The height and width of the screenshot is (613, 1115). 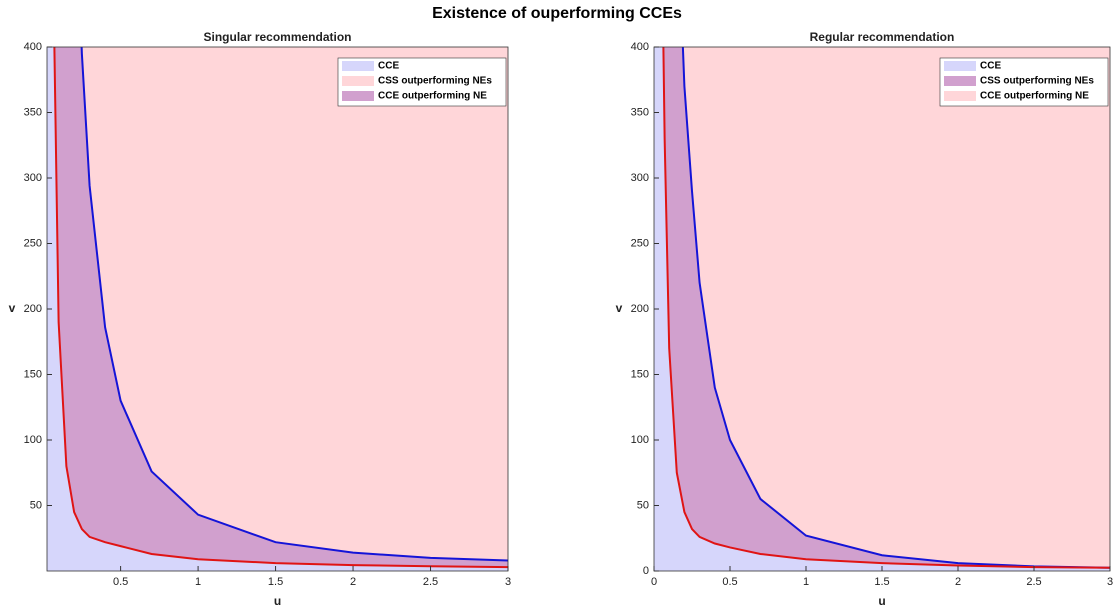 What do you see at coordinates (646, 571) in the screenshot?
I see `y-tick-label: 0` at bounding box center [646, 571].